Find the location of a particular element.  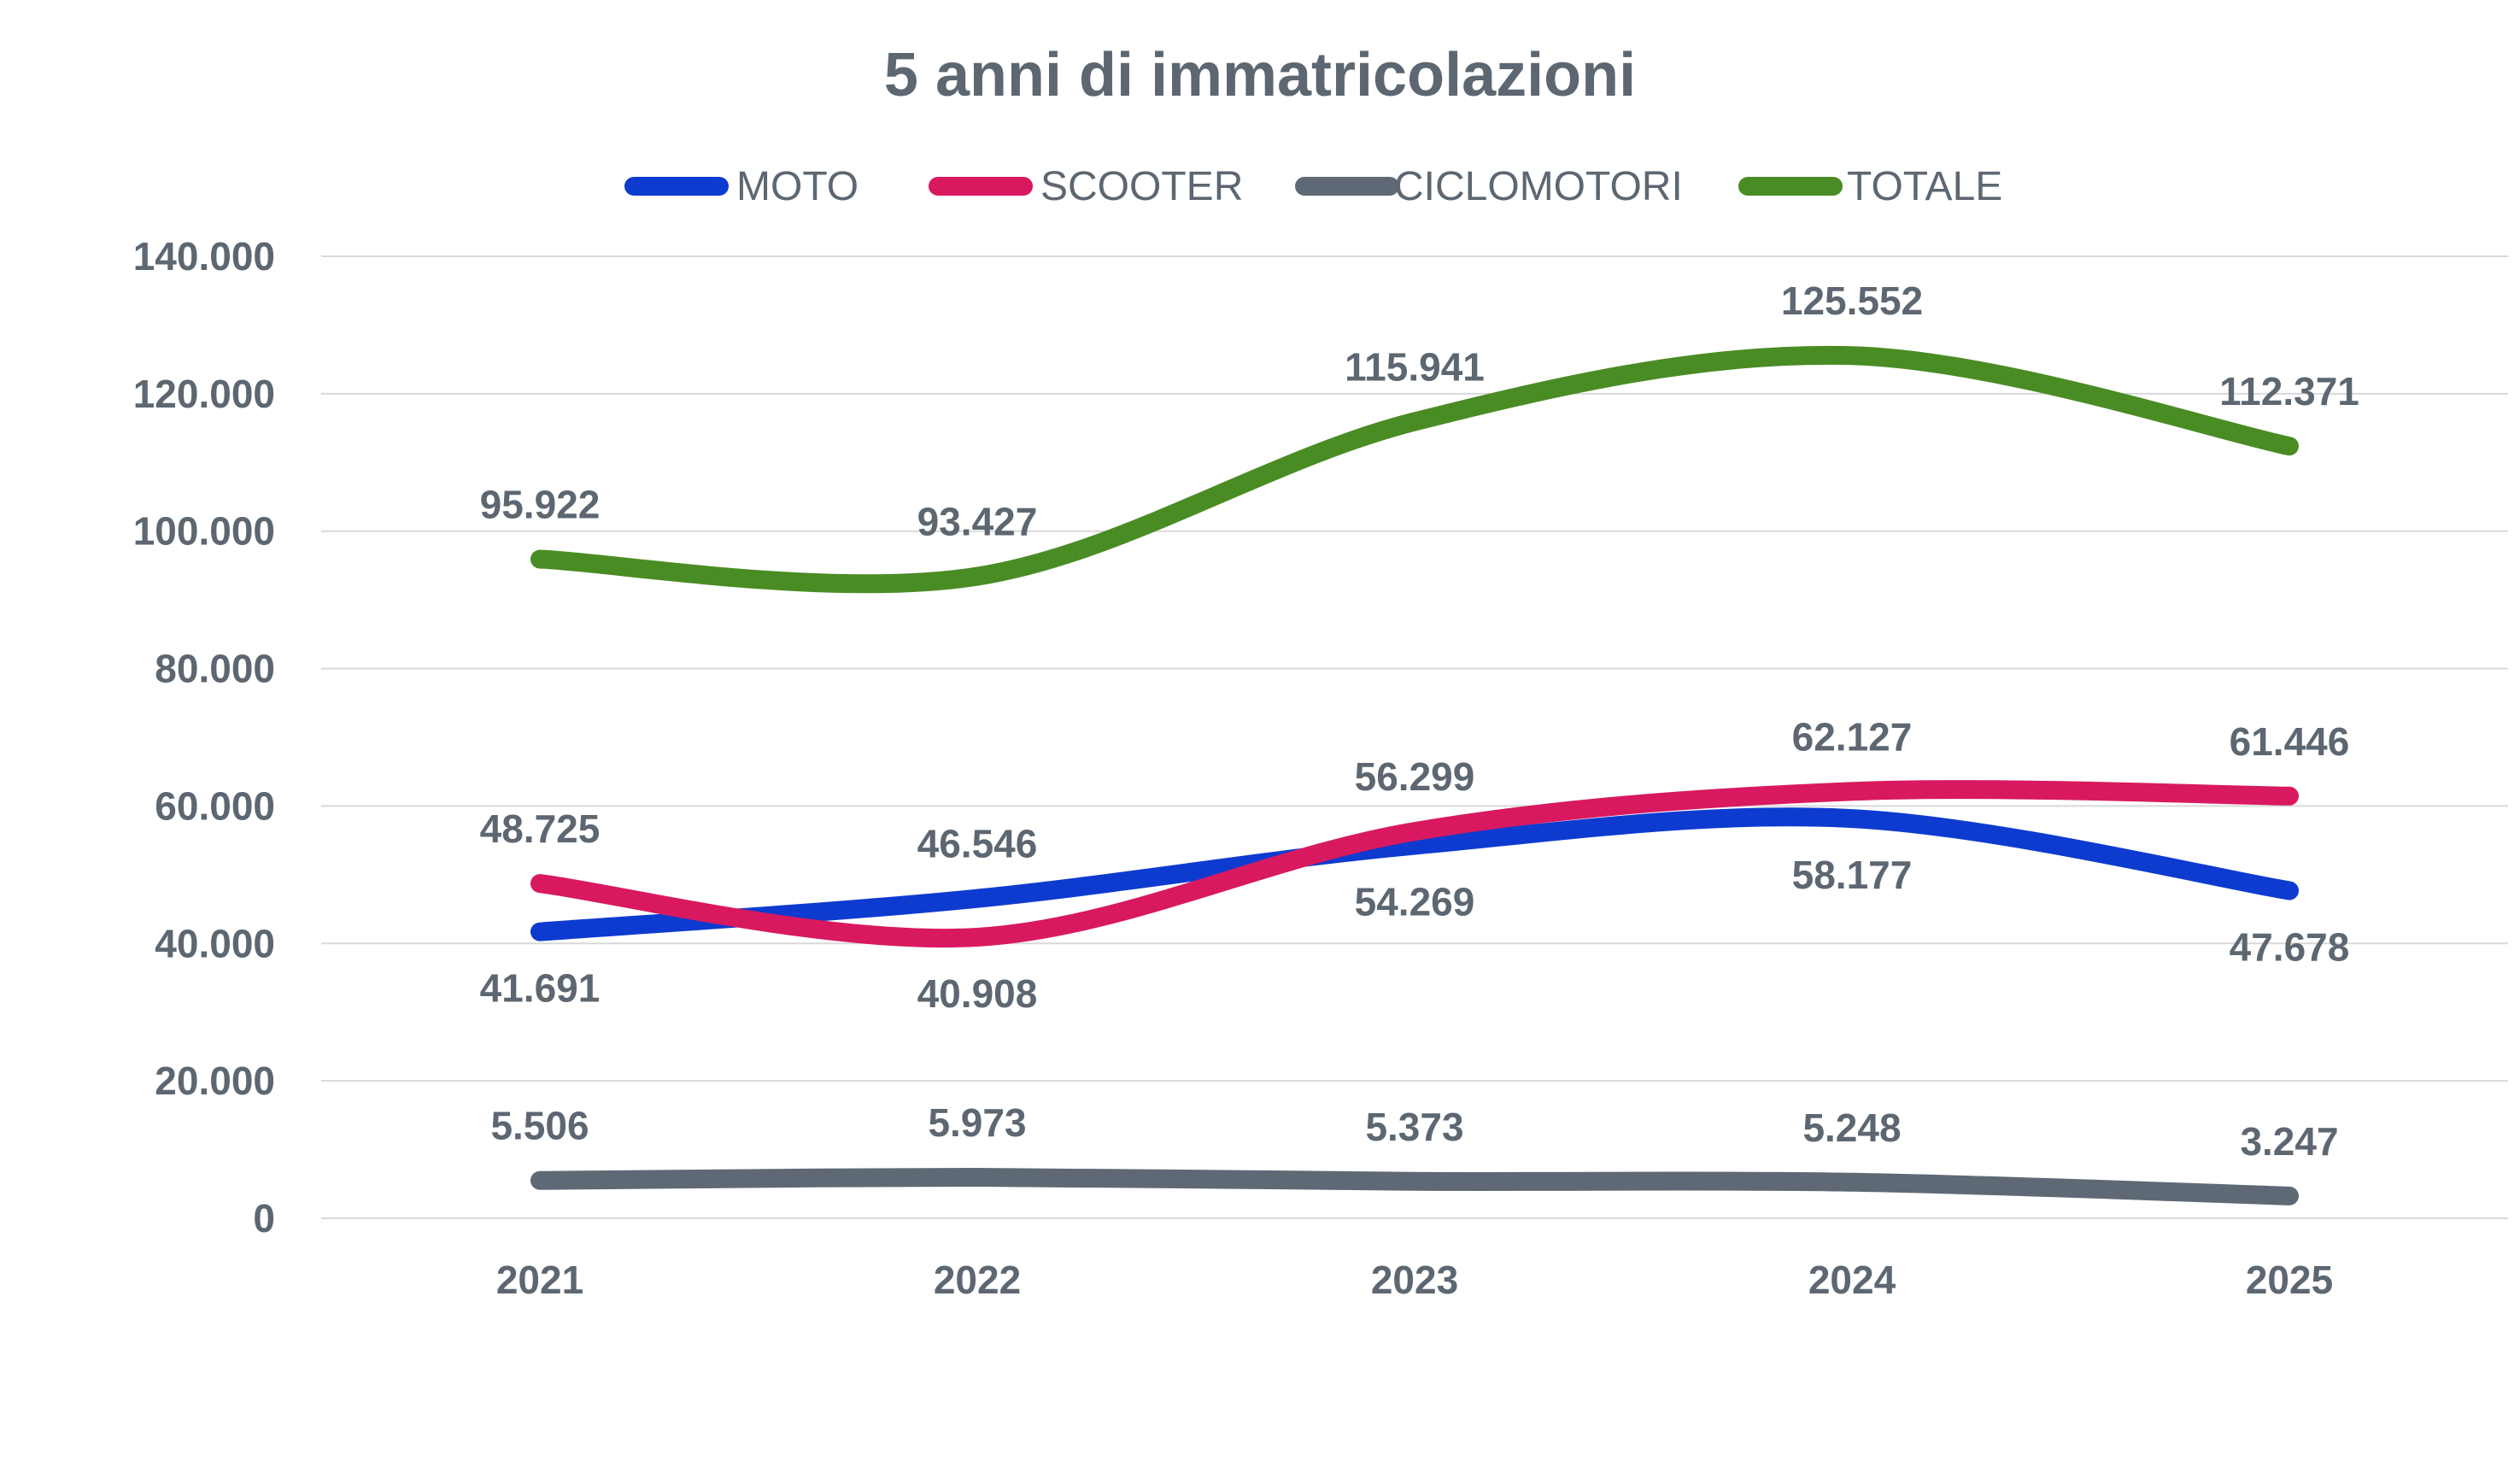

data-label-moto: 47.678 is located at coordinates (2290, 947).